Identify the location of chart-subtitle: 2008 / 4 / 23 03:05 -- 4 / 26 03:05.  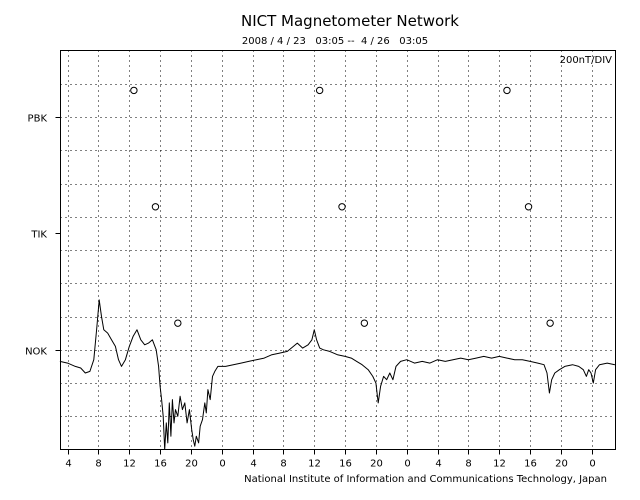
(335, 41).